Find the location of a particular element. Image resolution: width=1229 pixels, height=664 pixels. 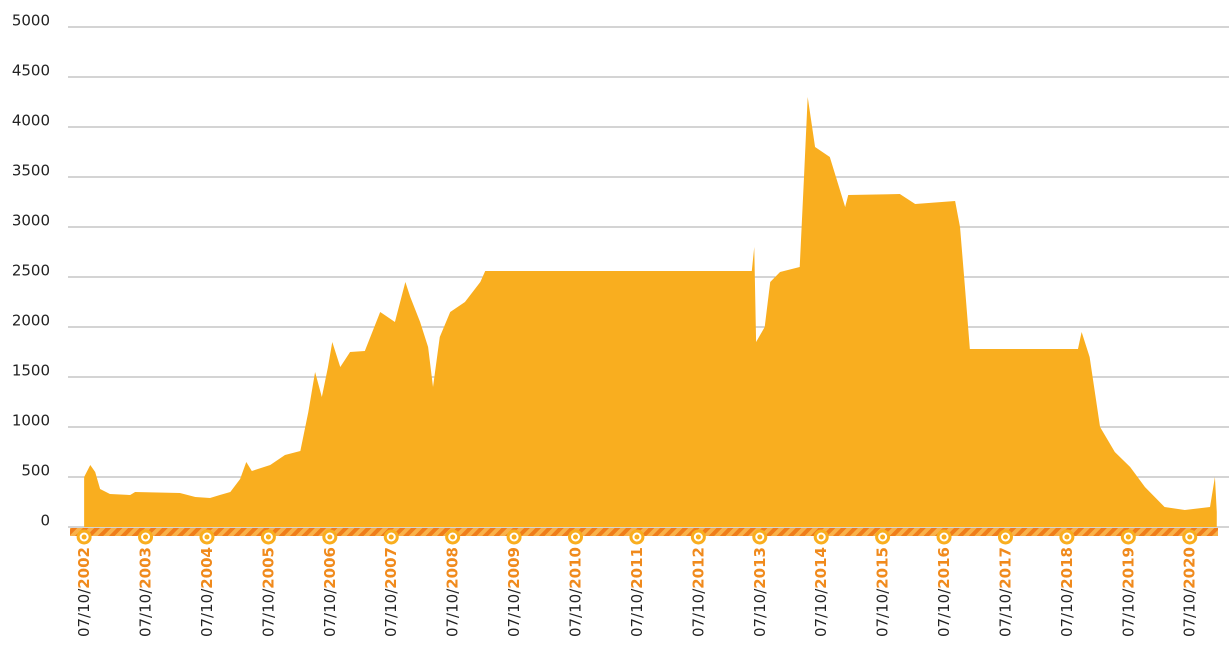

x-tick-label: 07/10/2012 is located at coordinates (698, 592).